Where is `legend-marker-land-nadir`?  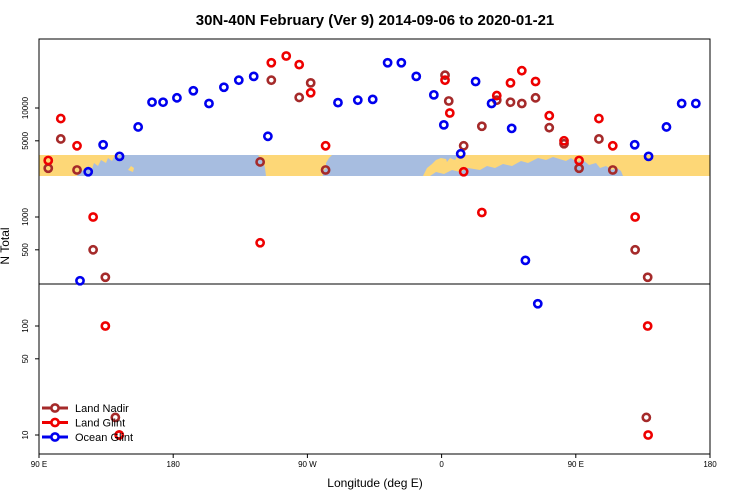
legend-marker-land-nadir is located at coordinates (55, 408).